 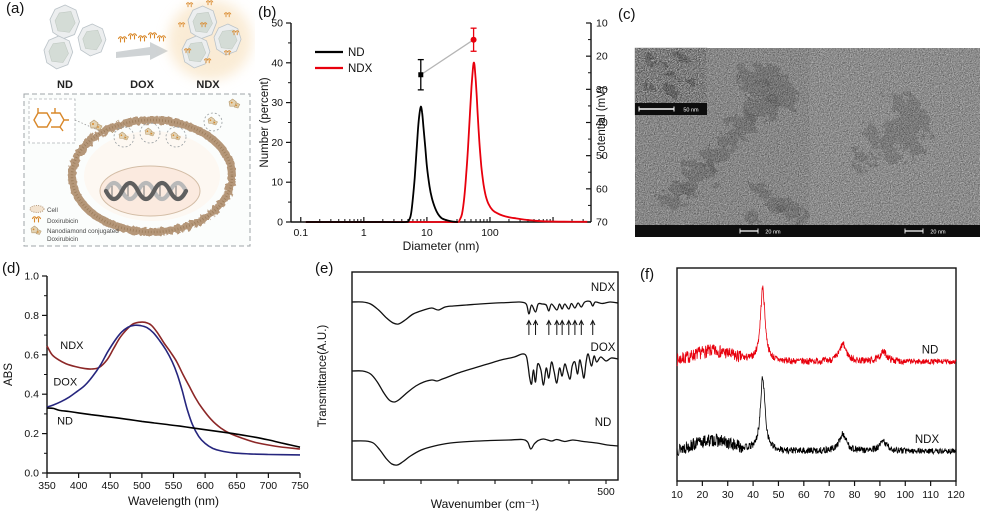 What do you see at coordinates (323, 376) in the screenshot?
I see `svg-text: Transmittance(A.U.)` at bounding box center [323, 376].